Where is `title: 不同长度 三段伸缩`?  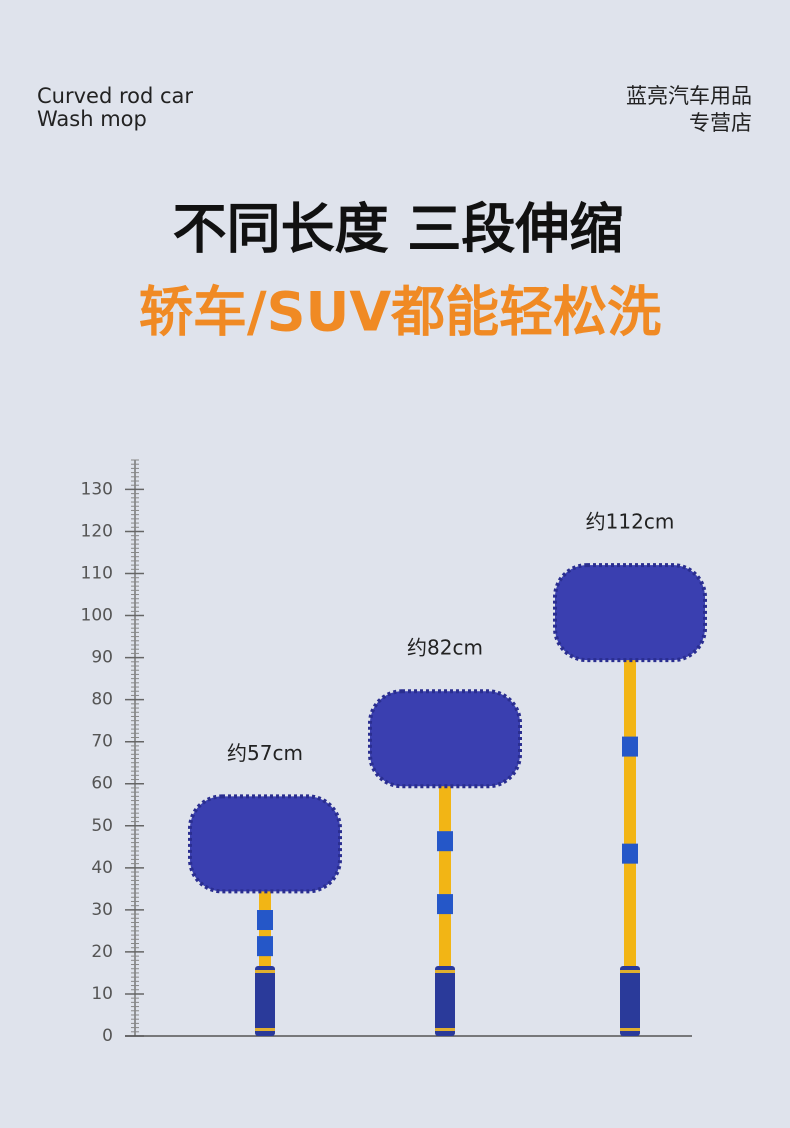
title: 不同长度 三段伸缩 is located at coordinates (398, 229).